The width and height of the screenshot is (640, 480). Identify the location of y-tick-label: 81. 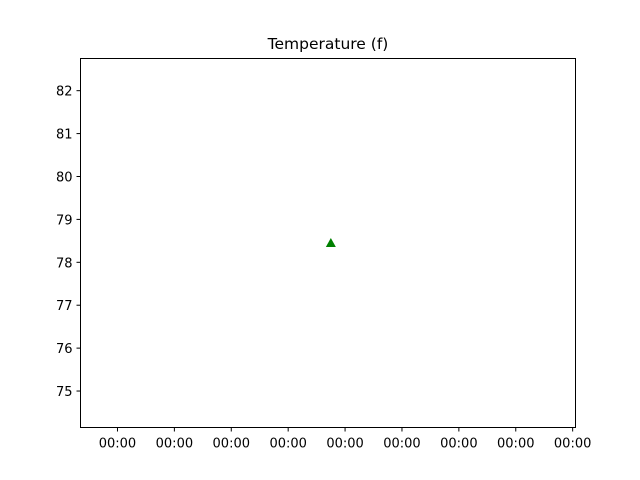
(64, 135).